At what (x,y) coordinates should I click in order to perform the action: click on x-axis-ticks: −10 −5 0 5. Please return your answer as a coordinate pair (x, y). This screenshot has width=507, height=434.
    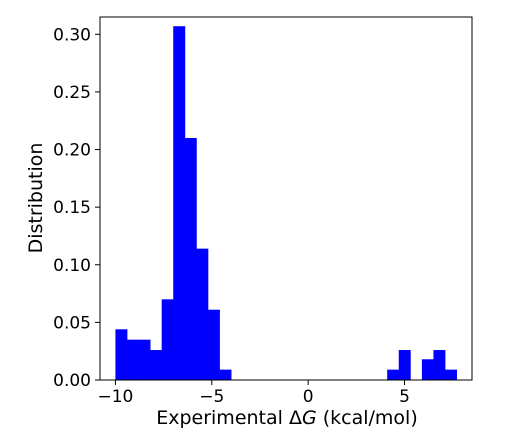
    Looking at the image, I should click on (253, 393).